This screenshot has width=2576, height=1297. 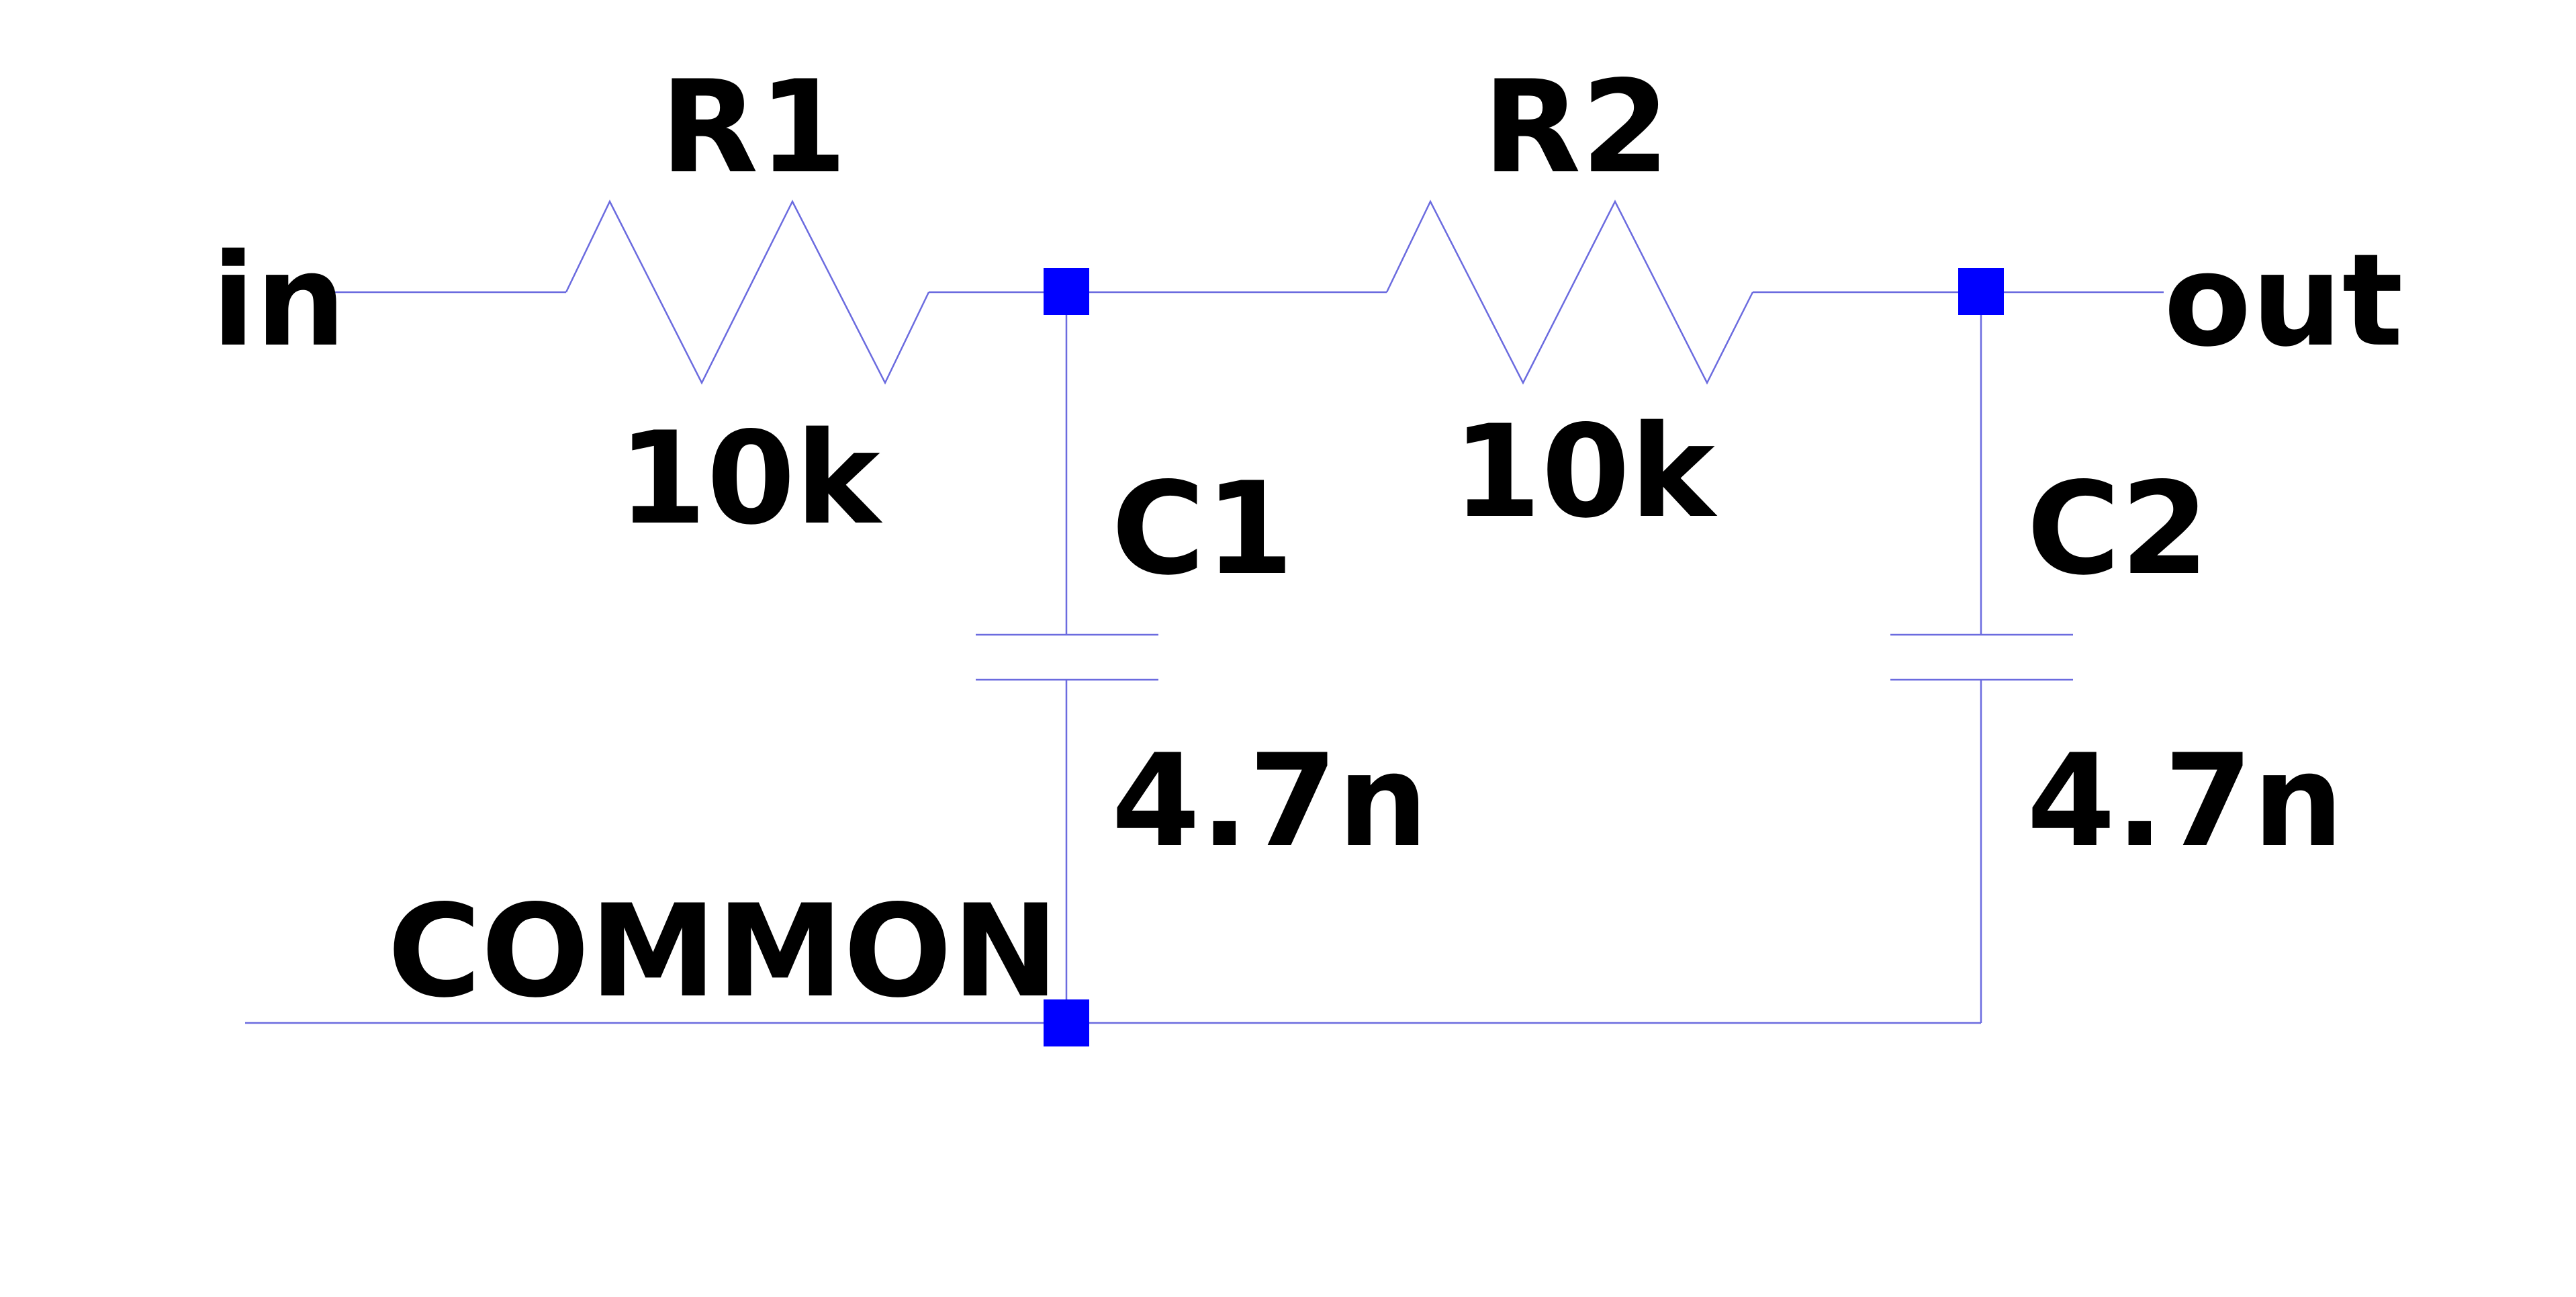 What do you see at coordinates (279, 300) in the screenshot?
I see `net-label-in: in` at bounding box center [279, 300].